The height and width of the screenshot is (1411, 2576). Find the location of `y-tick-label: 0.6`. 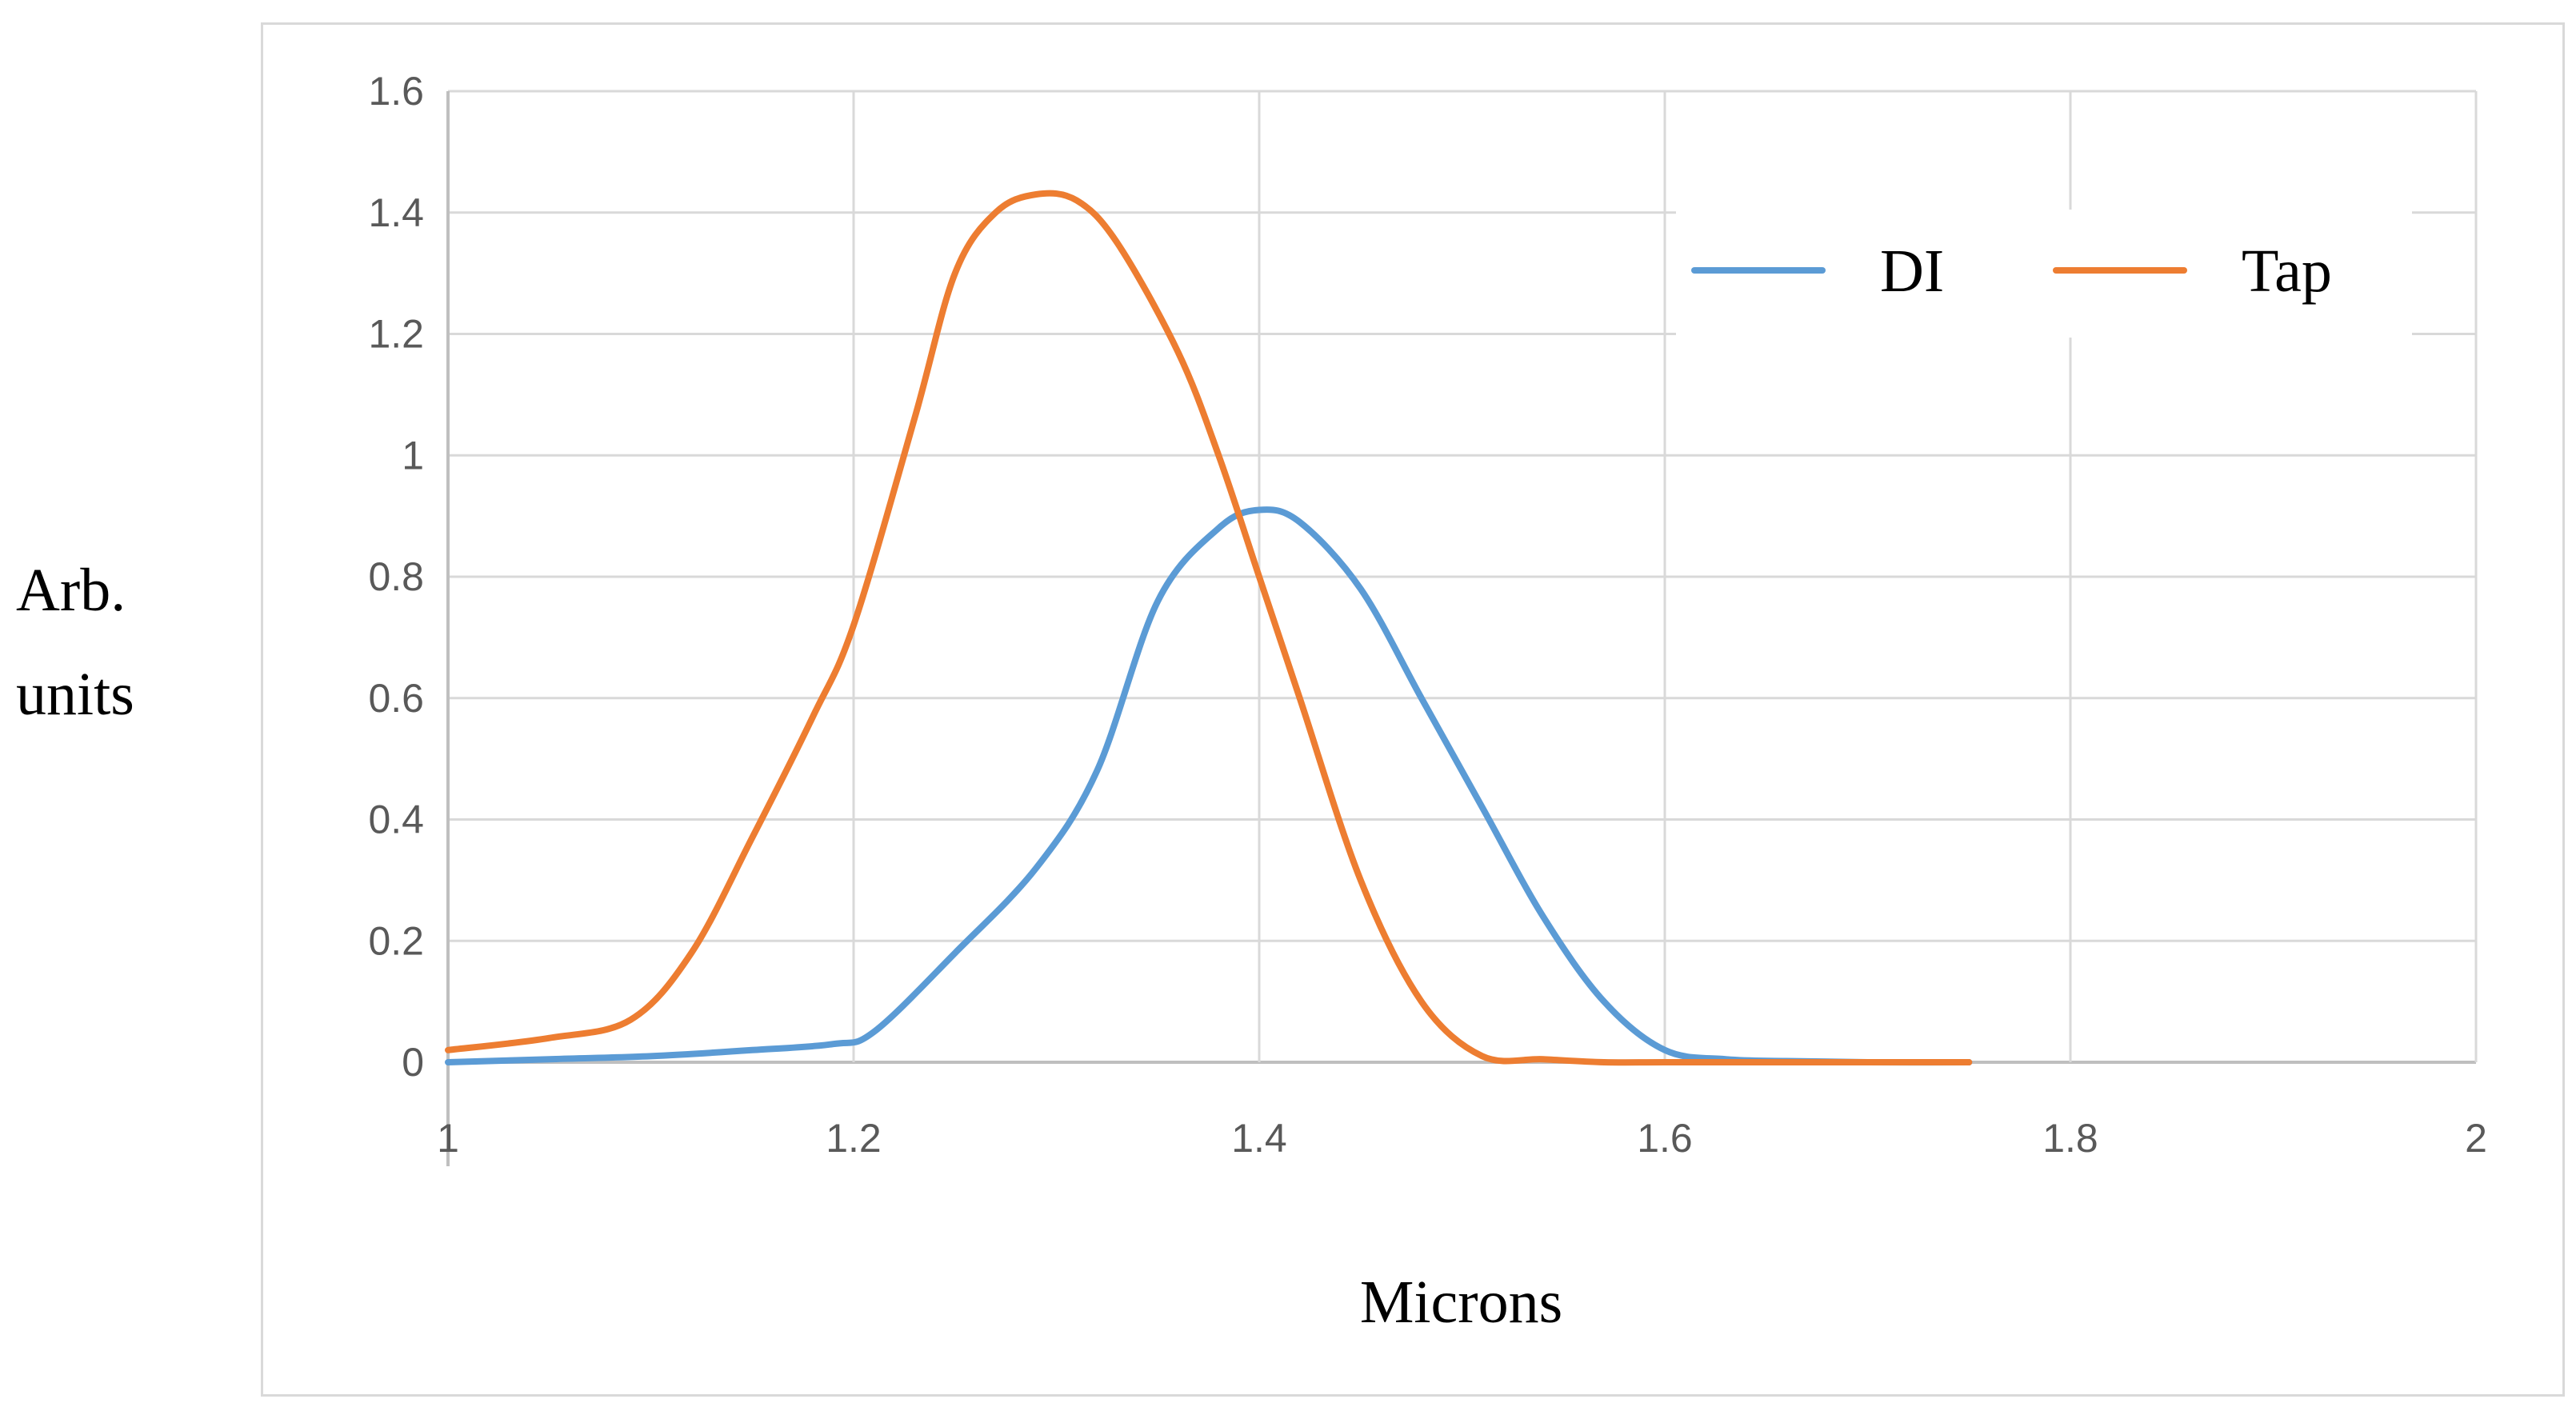

y-tick-label: 0.6 is located at coordinates (396, 698).